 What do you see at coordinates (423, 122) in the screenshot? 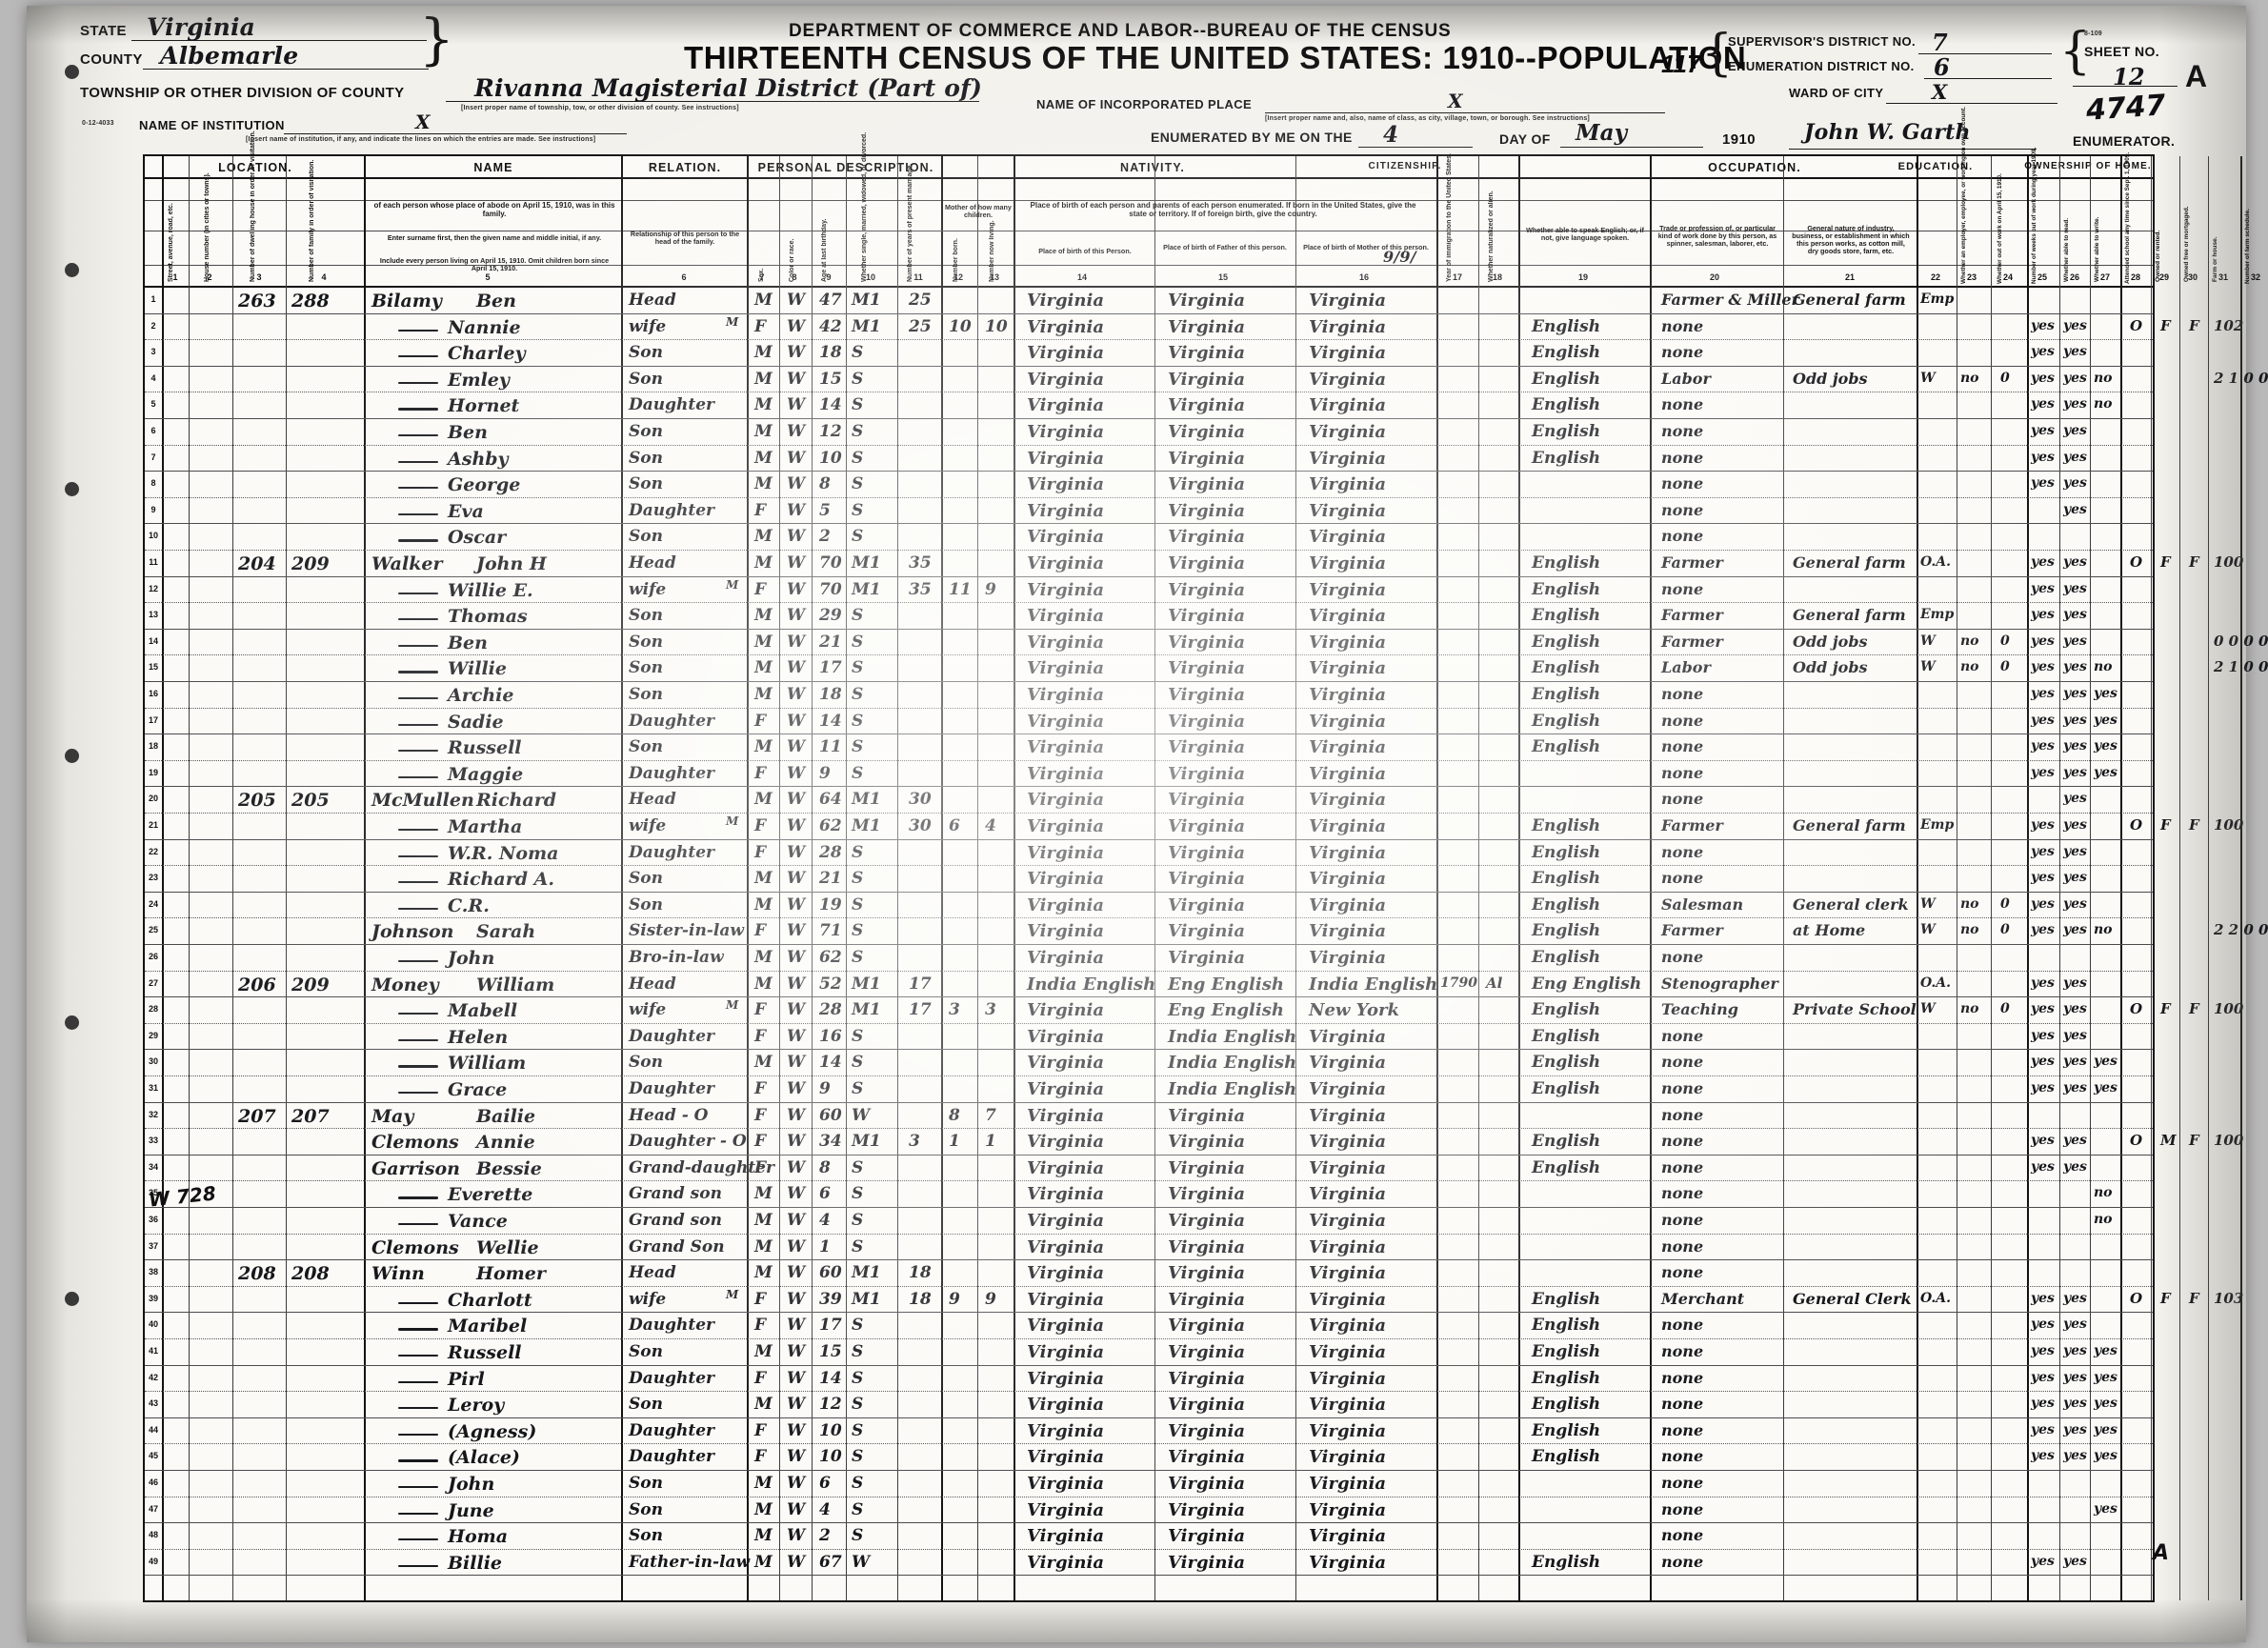
I see `institution-value: X` at bounding box center [423, 122].